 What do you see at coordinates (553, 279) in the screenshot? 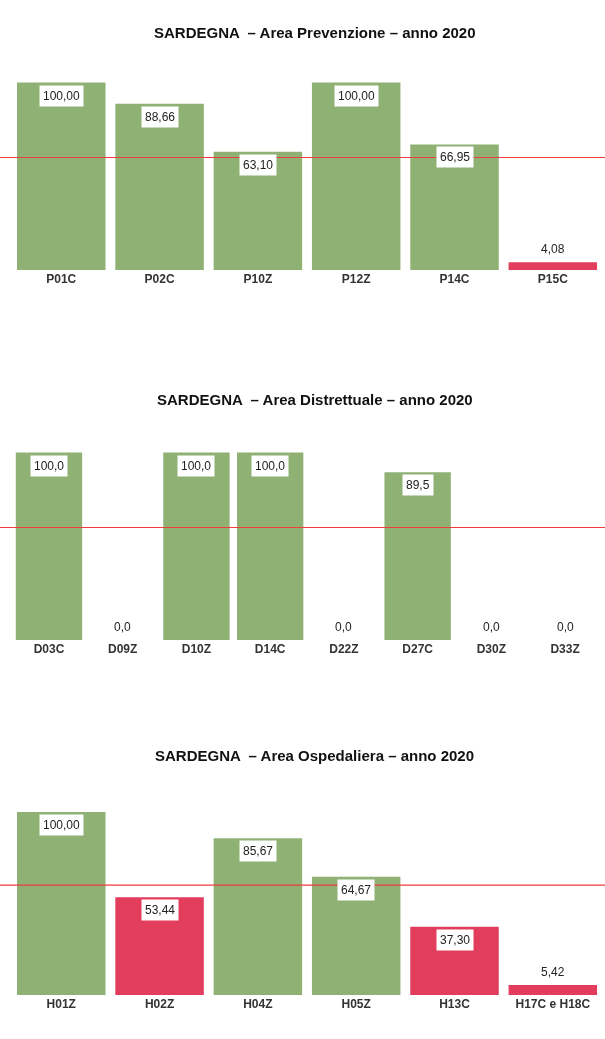
I see `x-tick-label: P15C` at bounding box center [553, 279].